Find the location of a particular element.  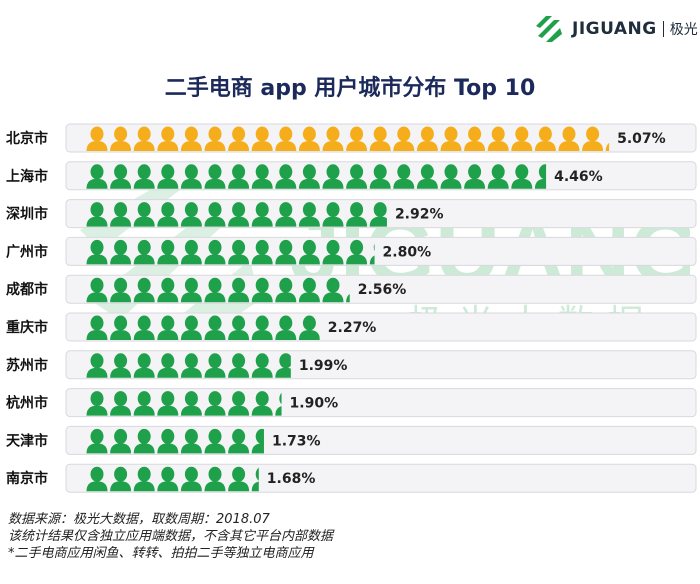

value-label: 1.99% is located at coordinates (323, 366).